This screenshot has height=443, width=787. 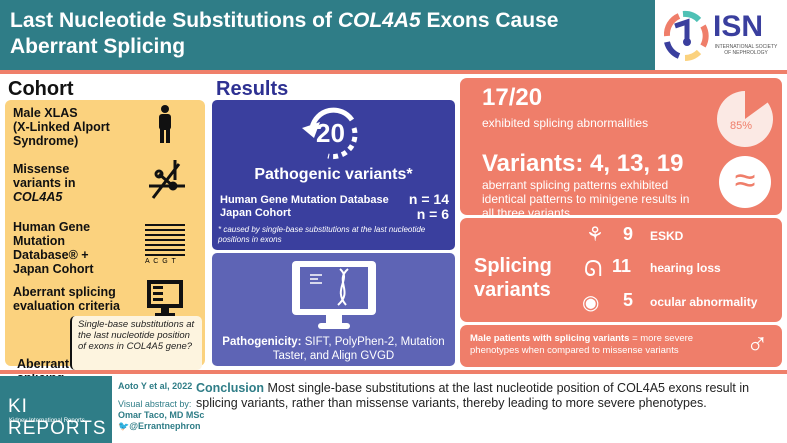 I want to click on isn-globe-icon, so click(x=686, y=35).